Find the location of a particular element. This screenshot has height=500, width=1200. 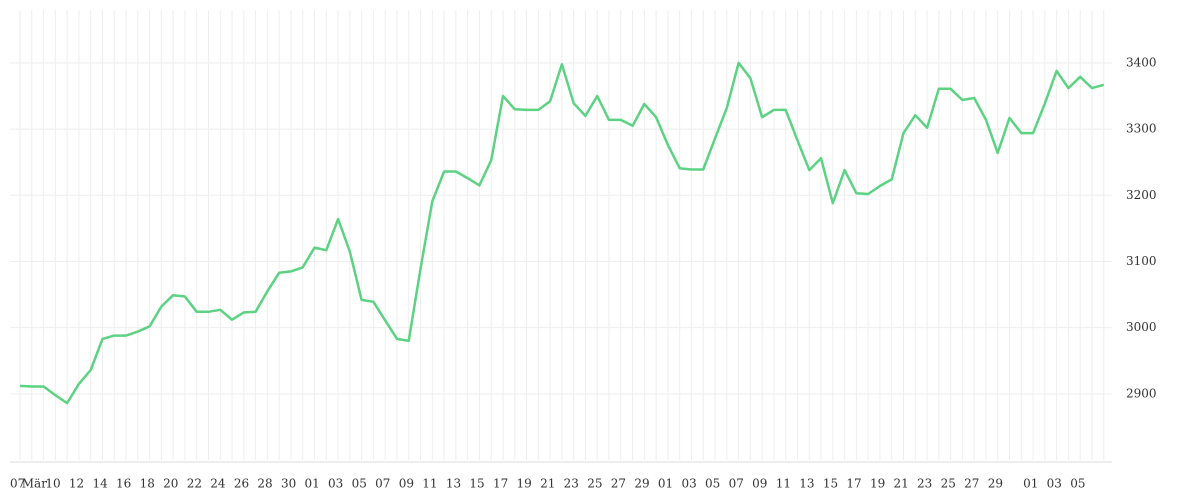

x-tick-label: 10 is located at coordinates (52, 484).